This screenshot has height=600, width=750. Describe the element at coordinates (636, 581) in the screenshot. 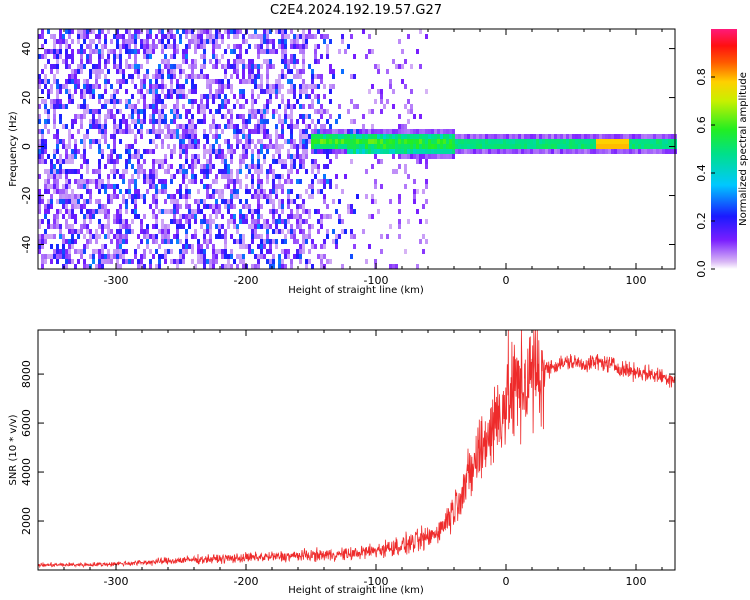

I see `snr-x-tick-label: 100` at that location.